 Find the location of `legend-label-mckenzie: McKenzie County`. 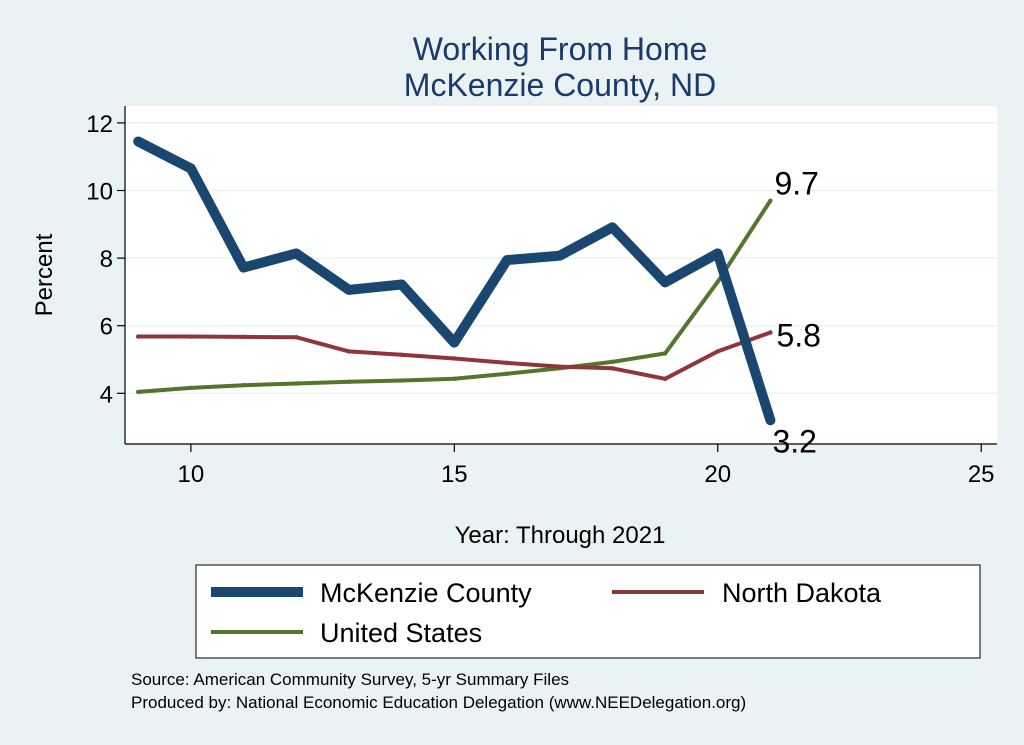

legend-label-mckenzie: McKenzie County is located at coordinates (426, 593).